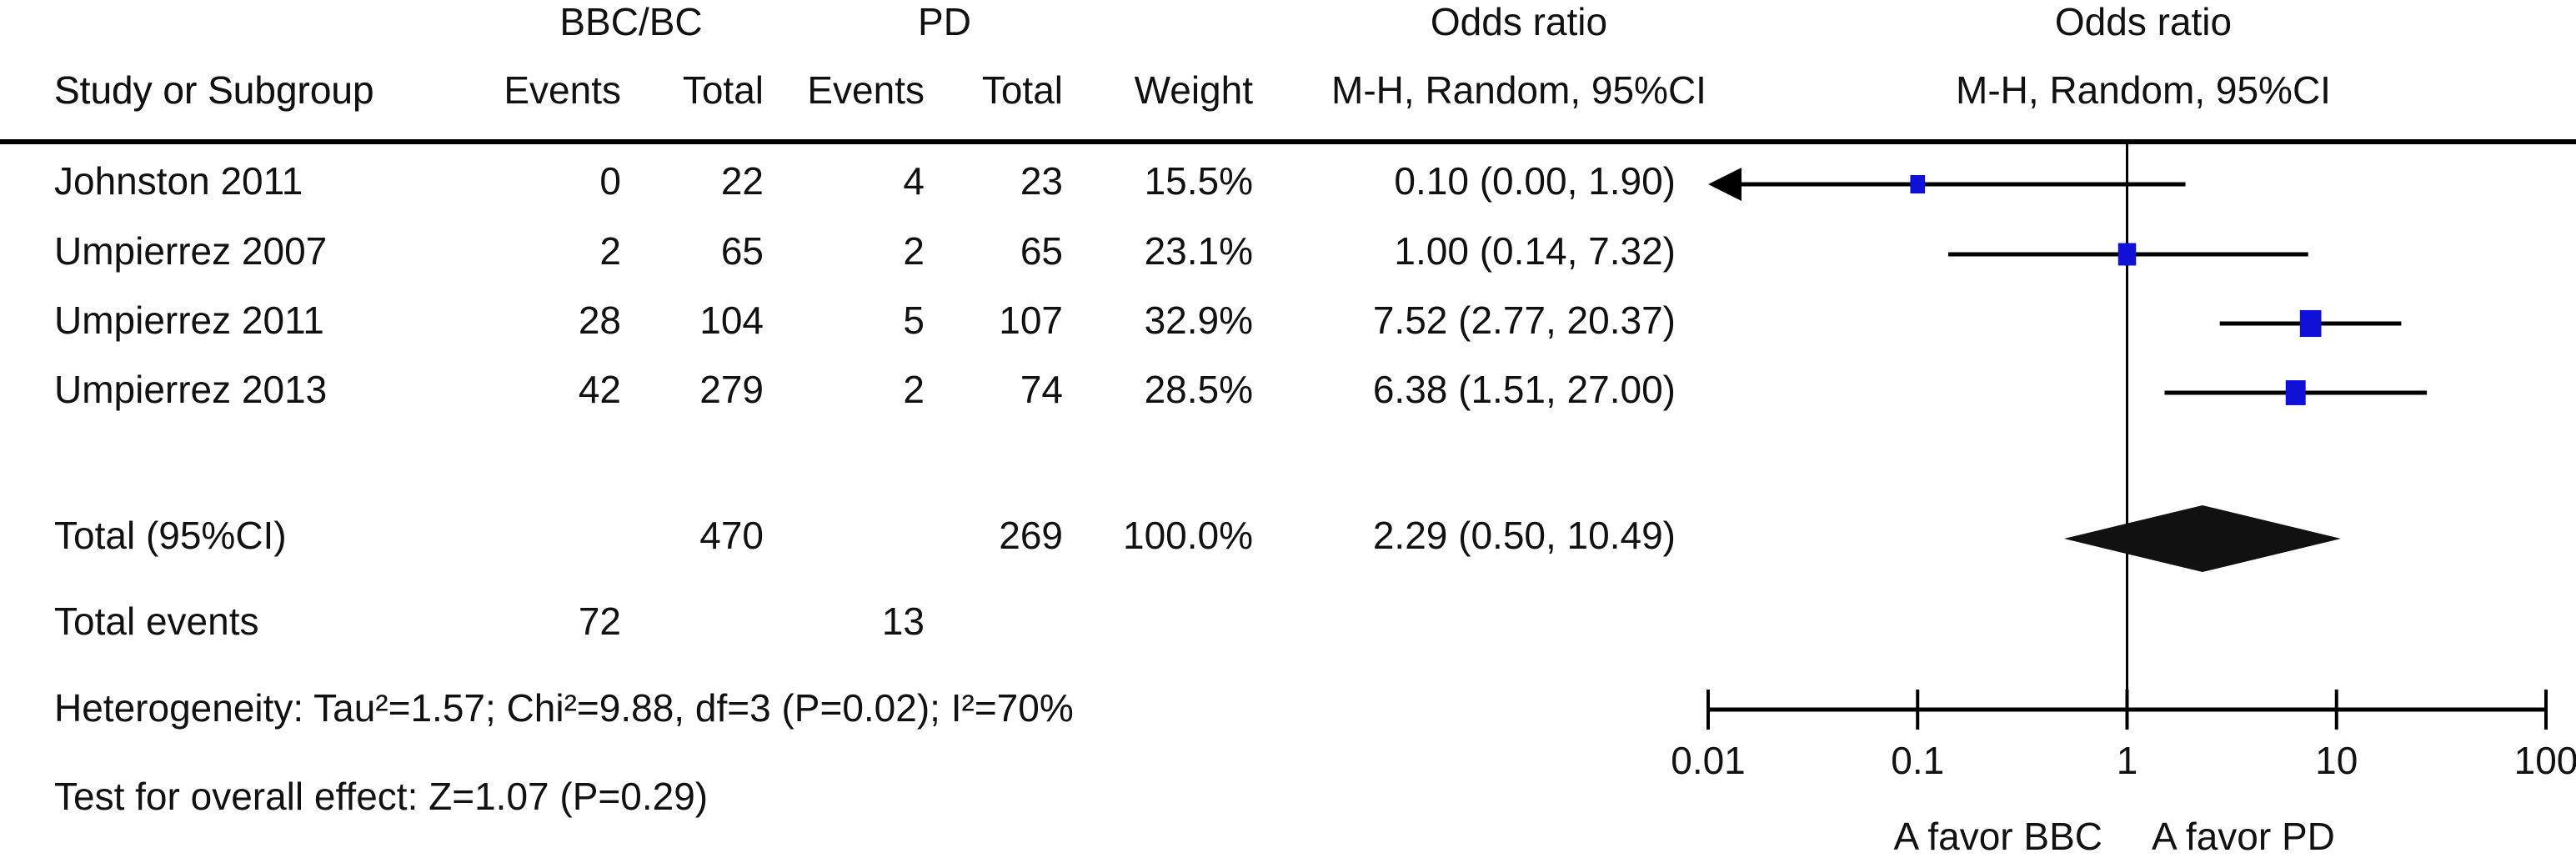  What do you see at coordinates (190, 251) in the screenshot?
I see `row-label: Umpierrez 2007` at bounding box center [190, 251].